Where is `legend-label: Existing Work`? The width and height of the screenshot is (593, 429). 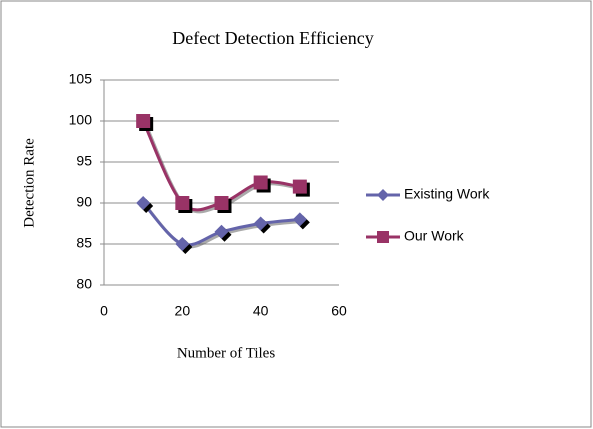 legend-label: Existing Work is located at coordinates (447, 194).